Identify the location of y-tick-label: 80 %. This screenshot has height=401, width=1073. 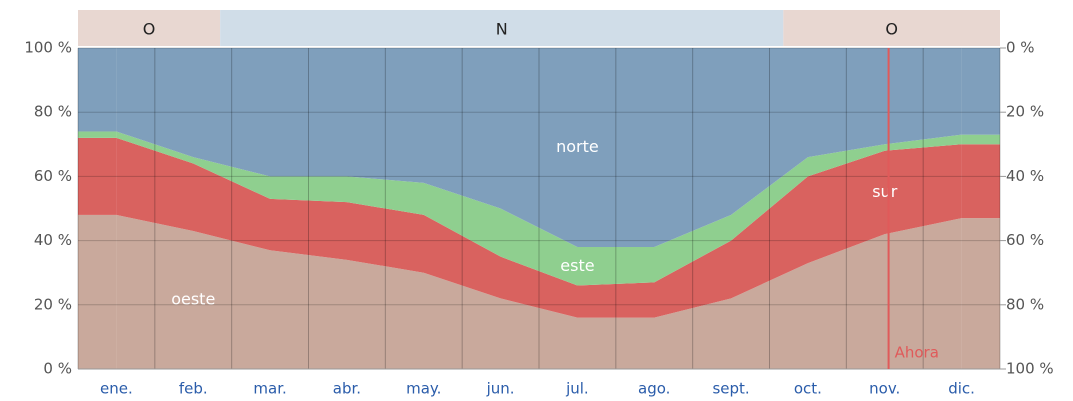
(53, 112).